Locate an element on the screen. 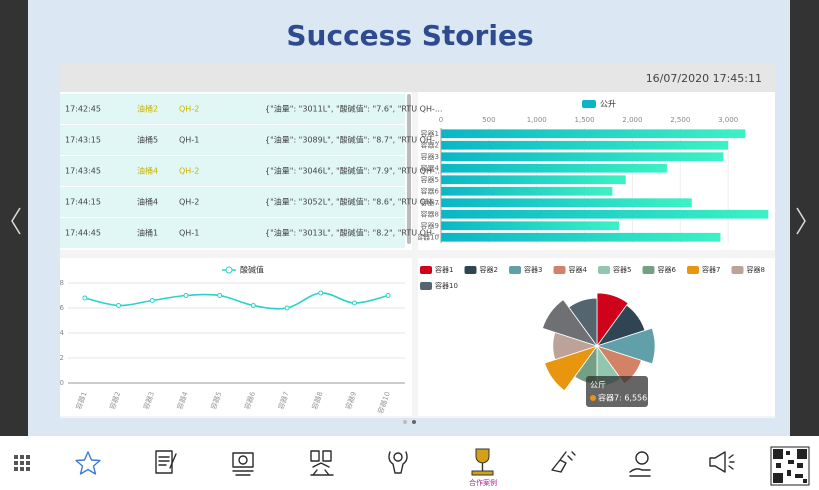  legend-label: 酸碱值 is located at coordinates (252, 270).